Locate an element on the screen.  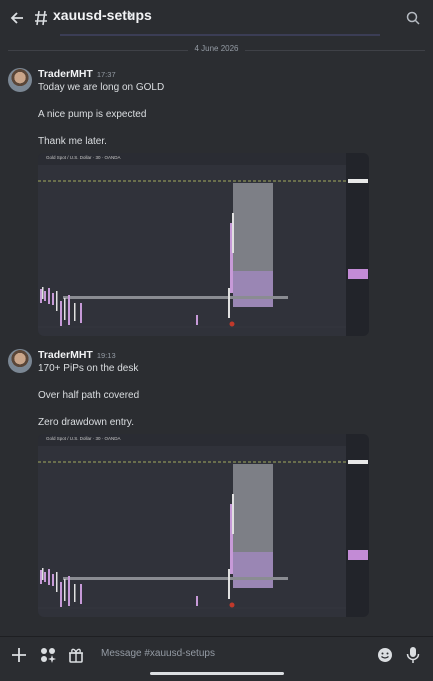
author-row: TraderMHT 19:13 is located at coordinates (77, 355).